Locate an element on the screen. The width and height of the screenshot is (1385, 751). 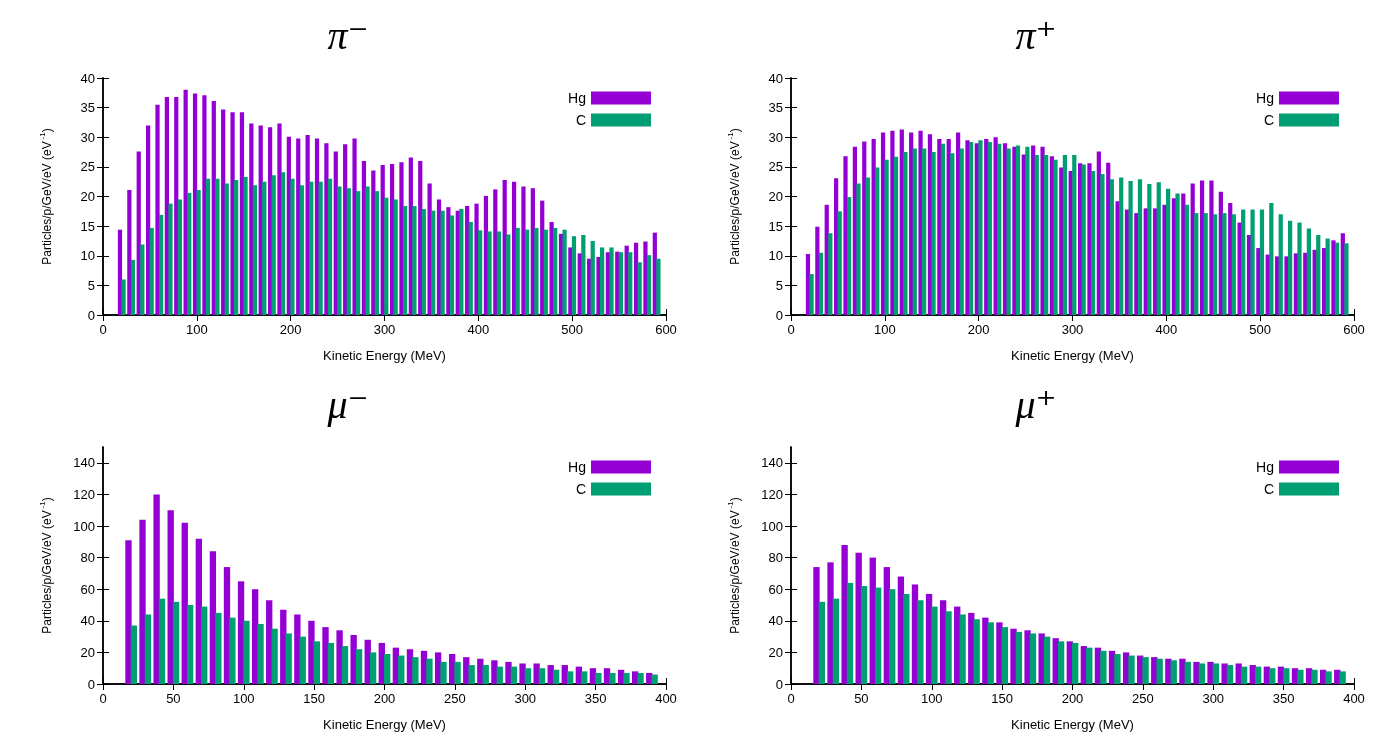
y-tick-label: 20 is located at coordinates (87, 652).